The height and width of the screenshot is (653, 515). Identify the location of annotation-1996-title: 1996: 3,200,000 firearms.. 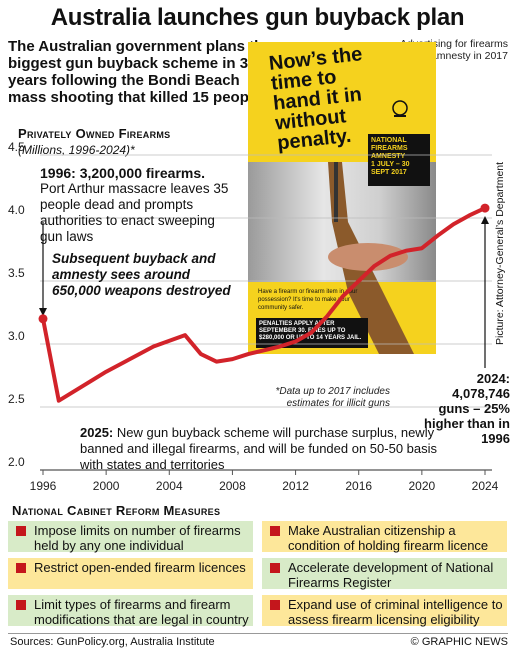
(123, 173).